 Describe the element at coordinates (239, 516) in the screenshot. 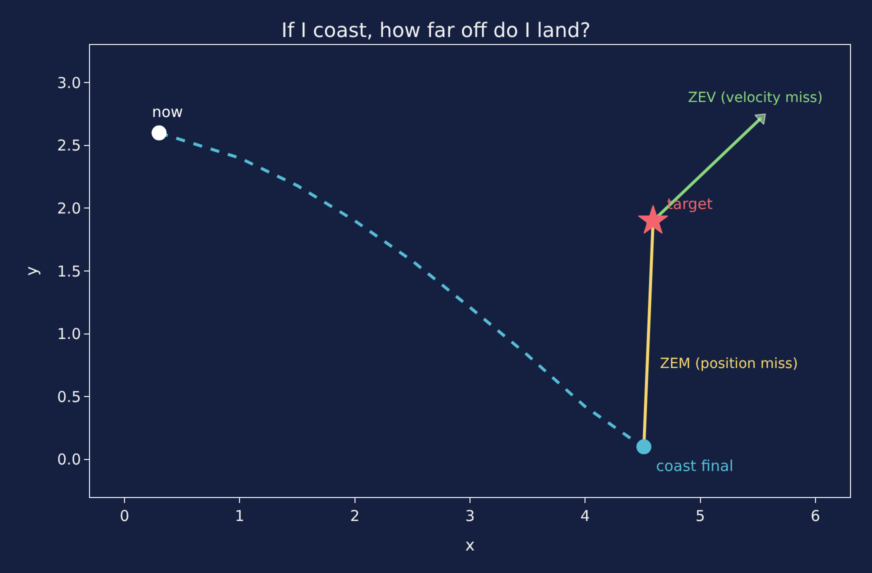

I see `x-tick-label: 1` at that location.